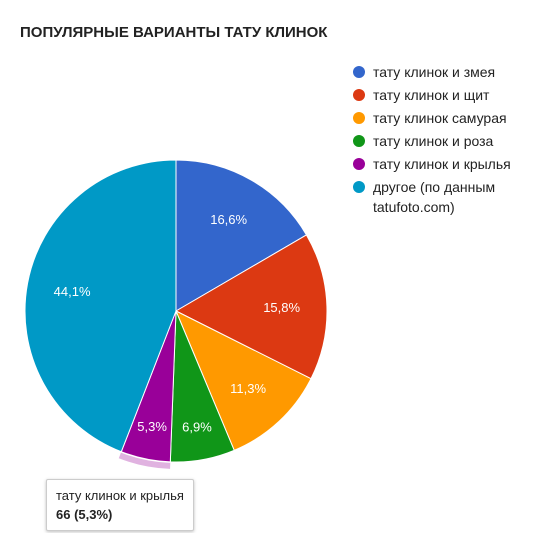 This screenshot has width=537, height=533. Describe the element at coordinates (228, 219) in the screenshot. I see `slice-label-0: 16,6%` at that location.